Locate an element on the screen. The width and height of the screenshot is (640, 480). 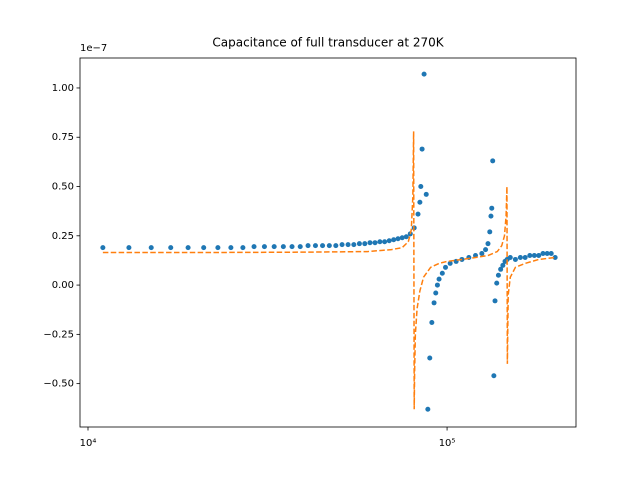
y-tick-label: 0.50 is located at coordinates (63, 187).